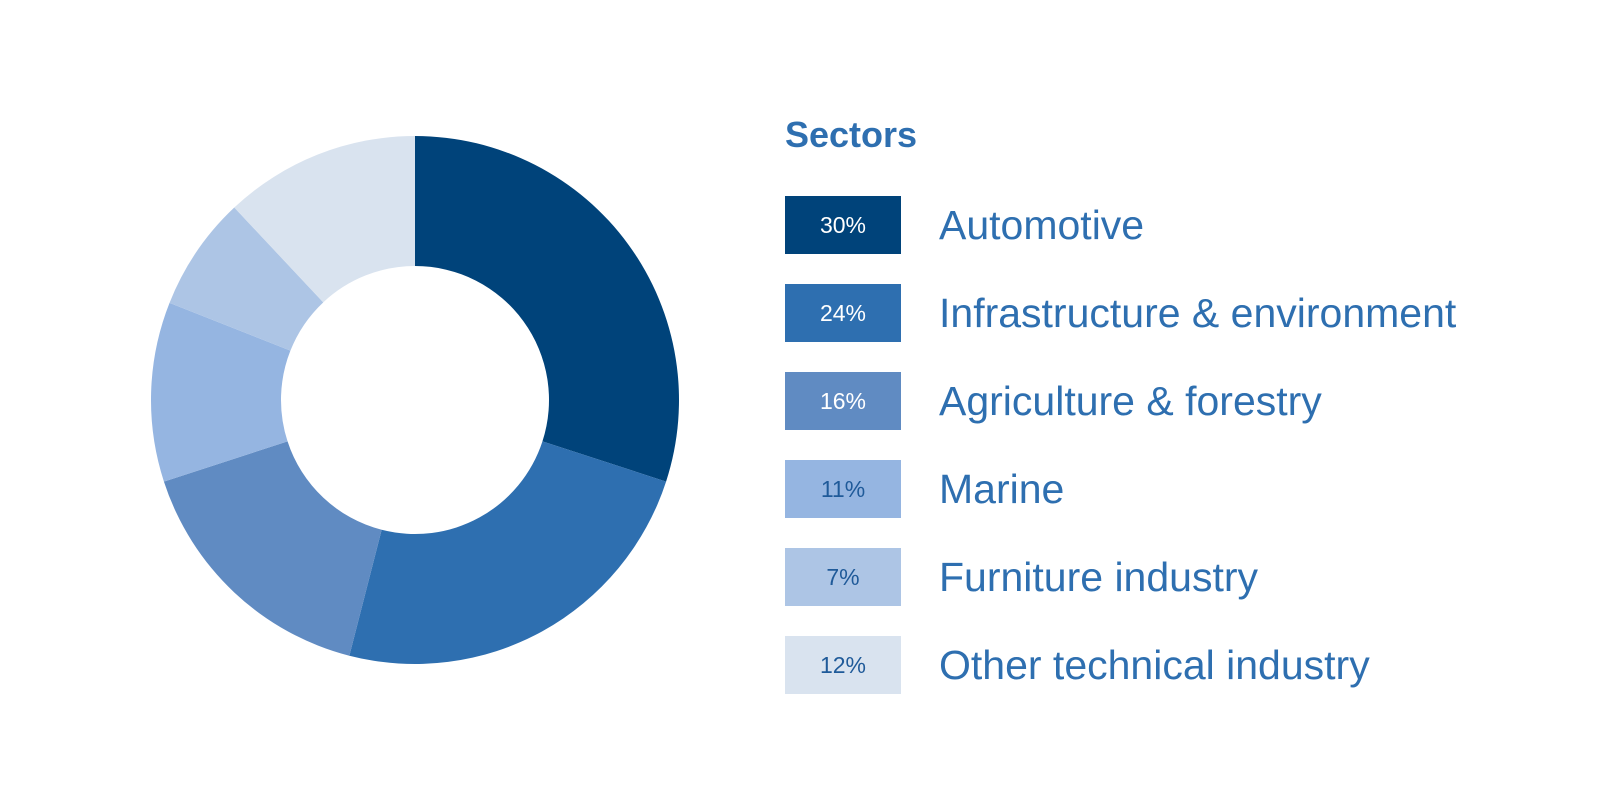 This screenshot has height=800, width=1600. Describe the element at coordinates (508, 552) in the screenshot. I see `donut-slice-infrastructure` at that location.